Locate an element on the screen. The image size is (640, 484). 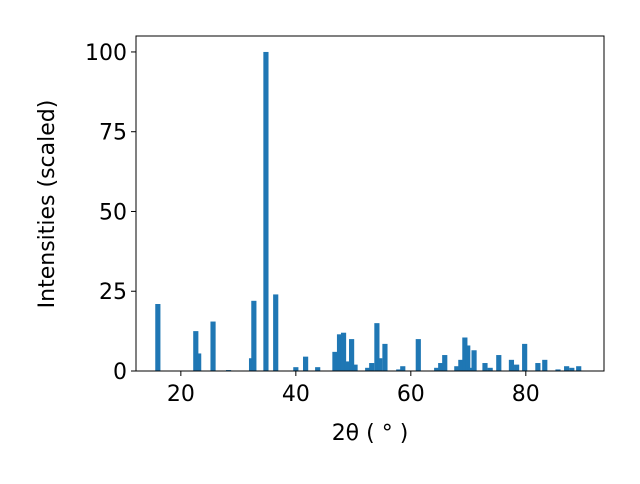
y-tick-label: 25 is located at coordinates (113, 292).